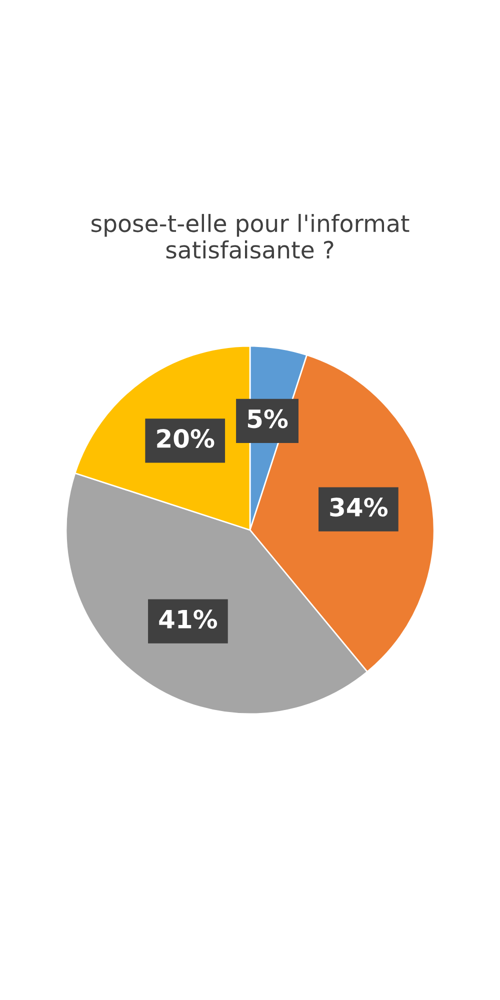 This screenshot has height=1000, width=500. What do you see at coordinates (185, 438) in the screenshot?
I see `data-label: 20%` at bounding box center [185, 438].